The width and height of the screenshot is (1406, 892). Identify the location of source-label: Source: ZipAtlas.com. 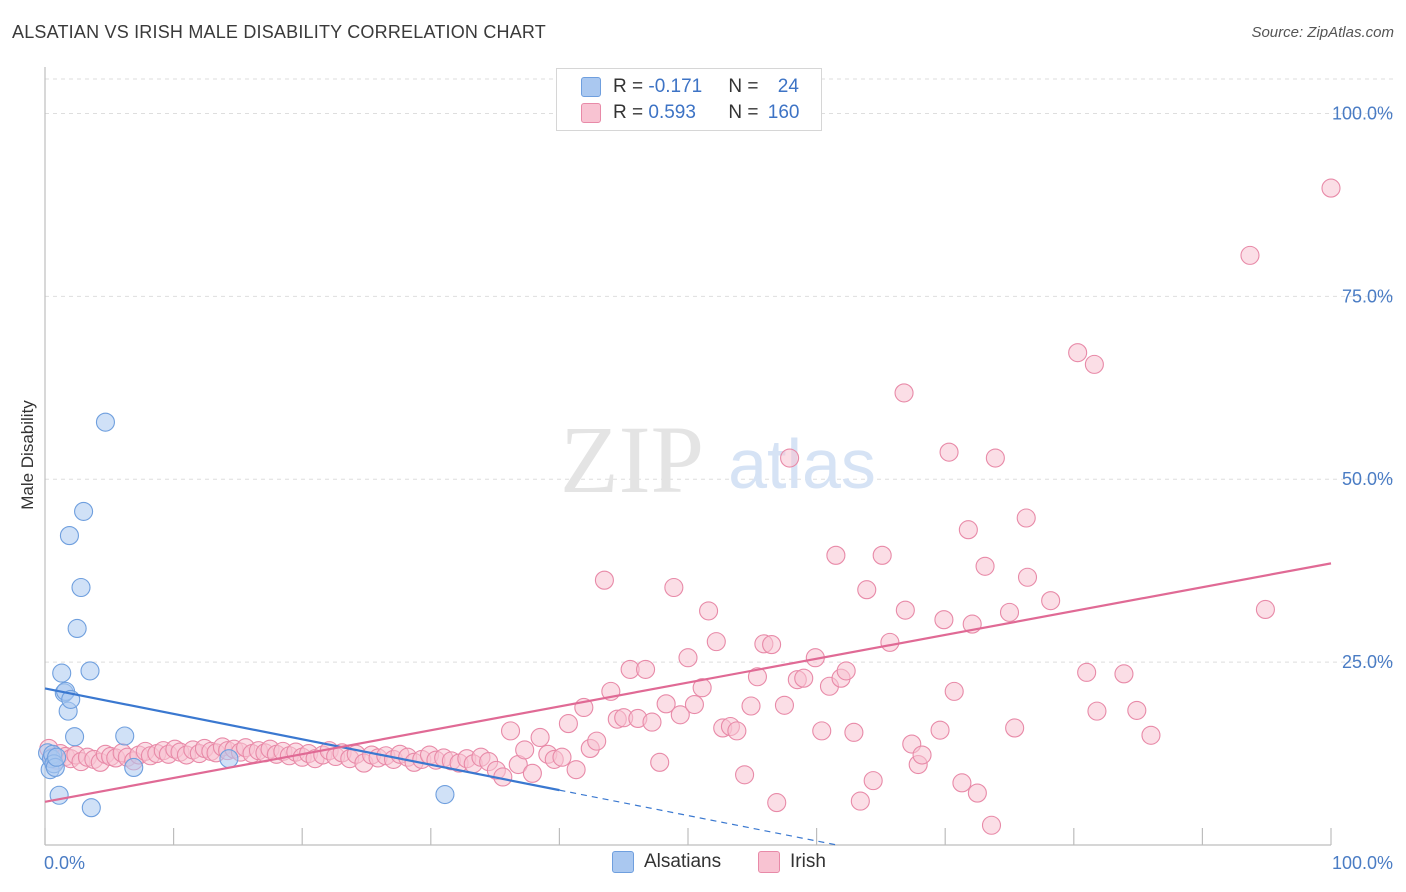
(1322, 32).